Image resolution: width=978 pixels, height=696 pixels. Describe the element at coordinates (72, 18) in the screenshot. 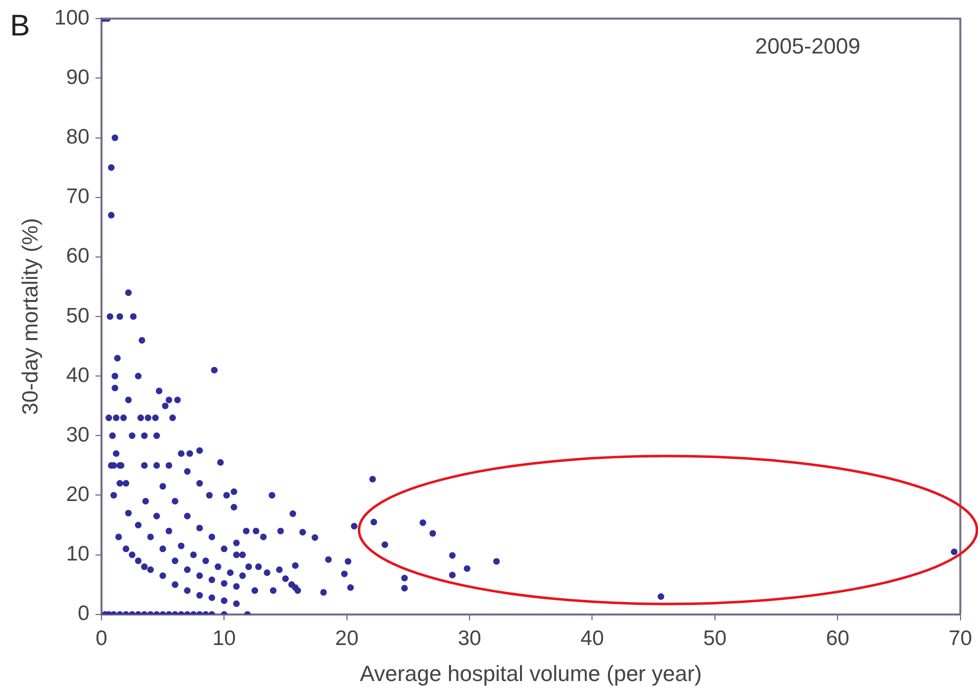

I see `y-tick-label: 100` at that location.